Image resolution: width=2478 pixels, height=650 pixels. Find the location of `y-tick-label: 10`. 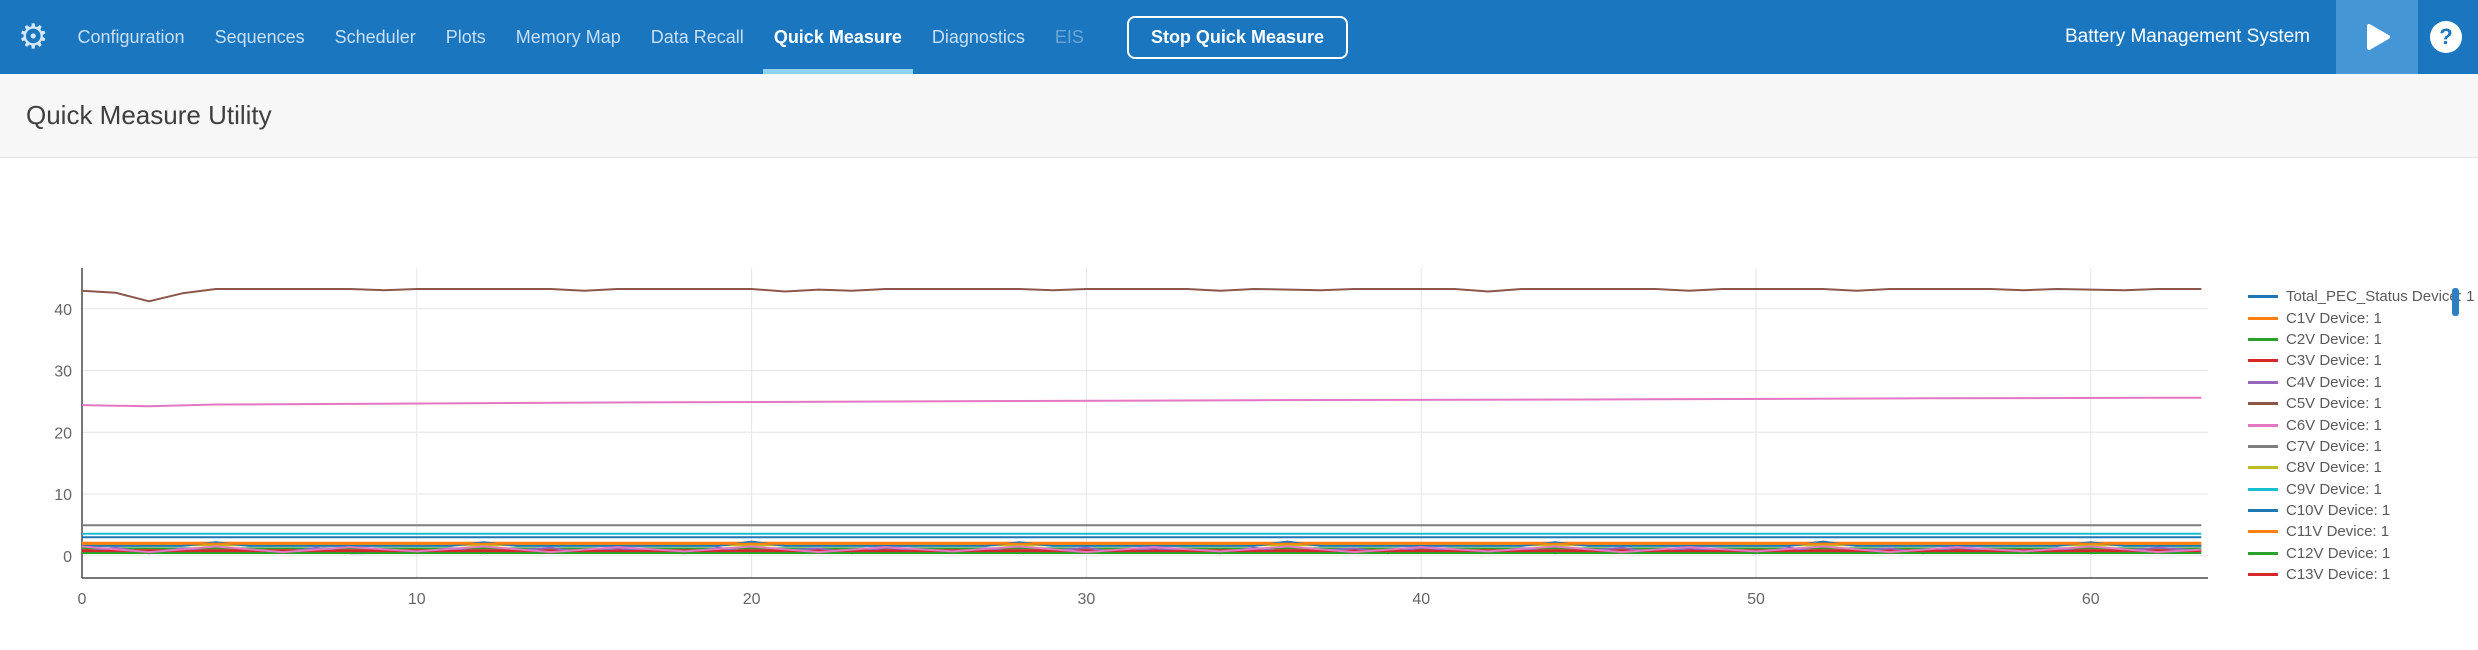

y-tick-label: 10 is located at coordinates (63, 495).